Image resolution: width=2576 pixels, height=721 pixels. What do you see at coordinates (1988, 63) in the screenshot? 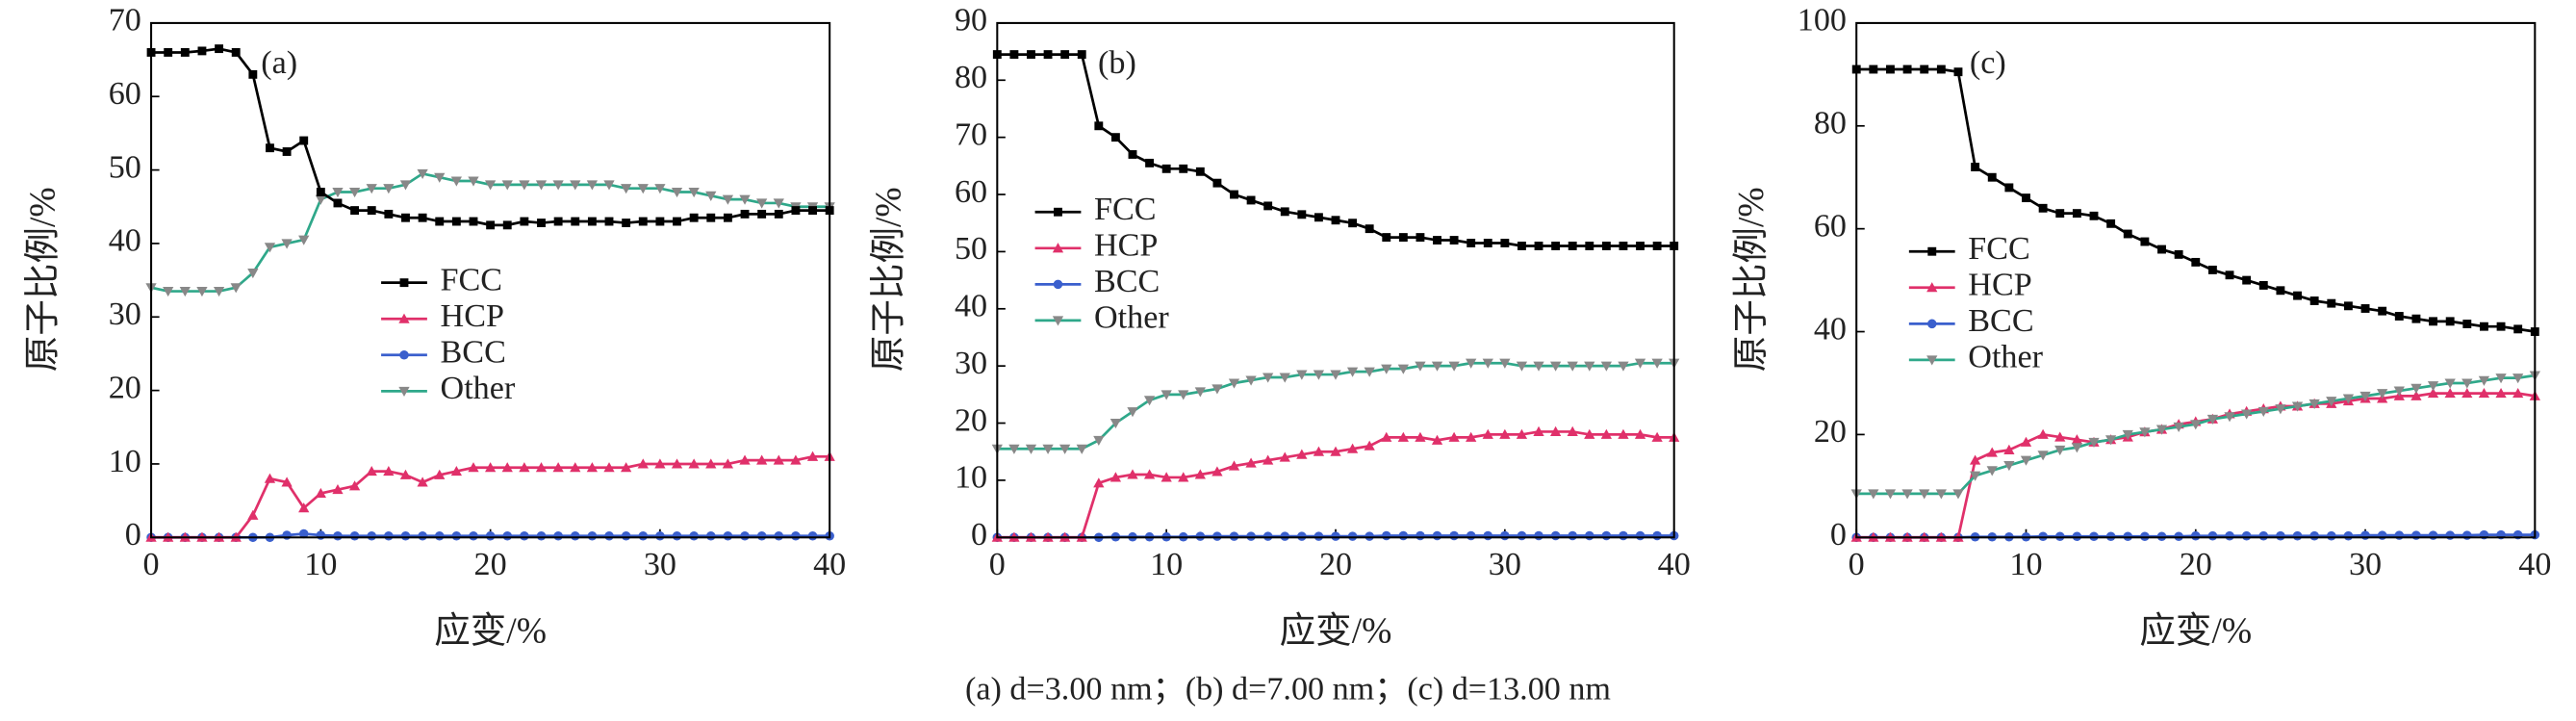
I see `panel-label: (c)` at bounding box center [1988, 63].